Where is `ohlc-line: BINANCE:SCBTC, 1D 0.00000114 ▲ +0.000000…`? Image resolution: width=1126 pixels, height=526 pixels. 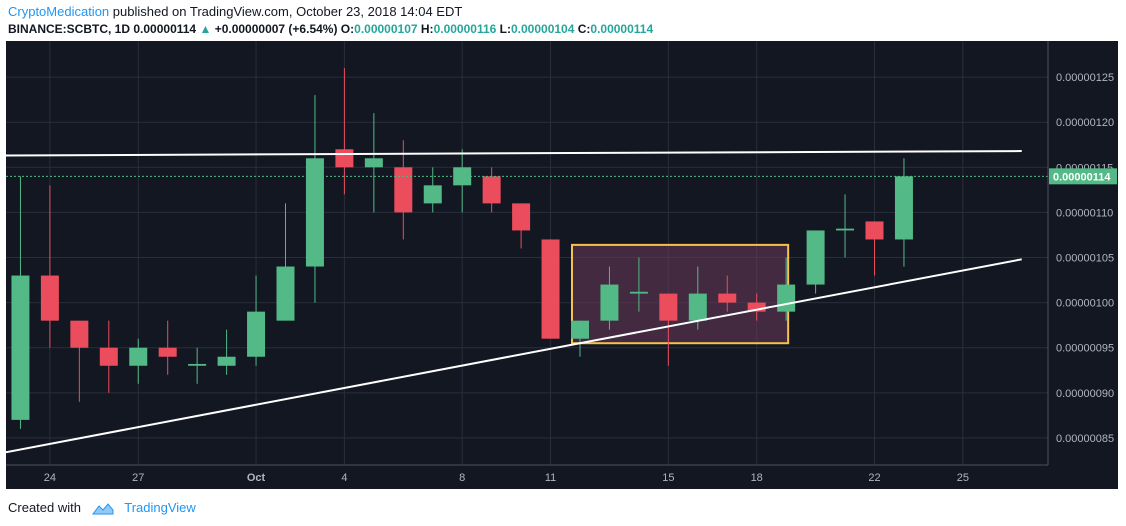 ohlc-line: BINANCE:SCBTC, 1D 0.00000114 ▲ +0.000000… is located at coordinates (330, 29).